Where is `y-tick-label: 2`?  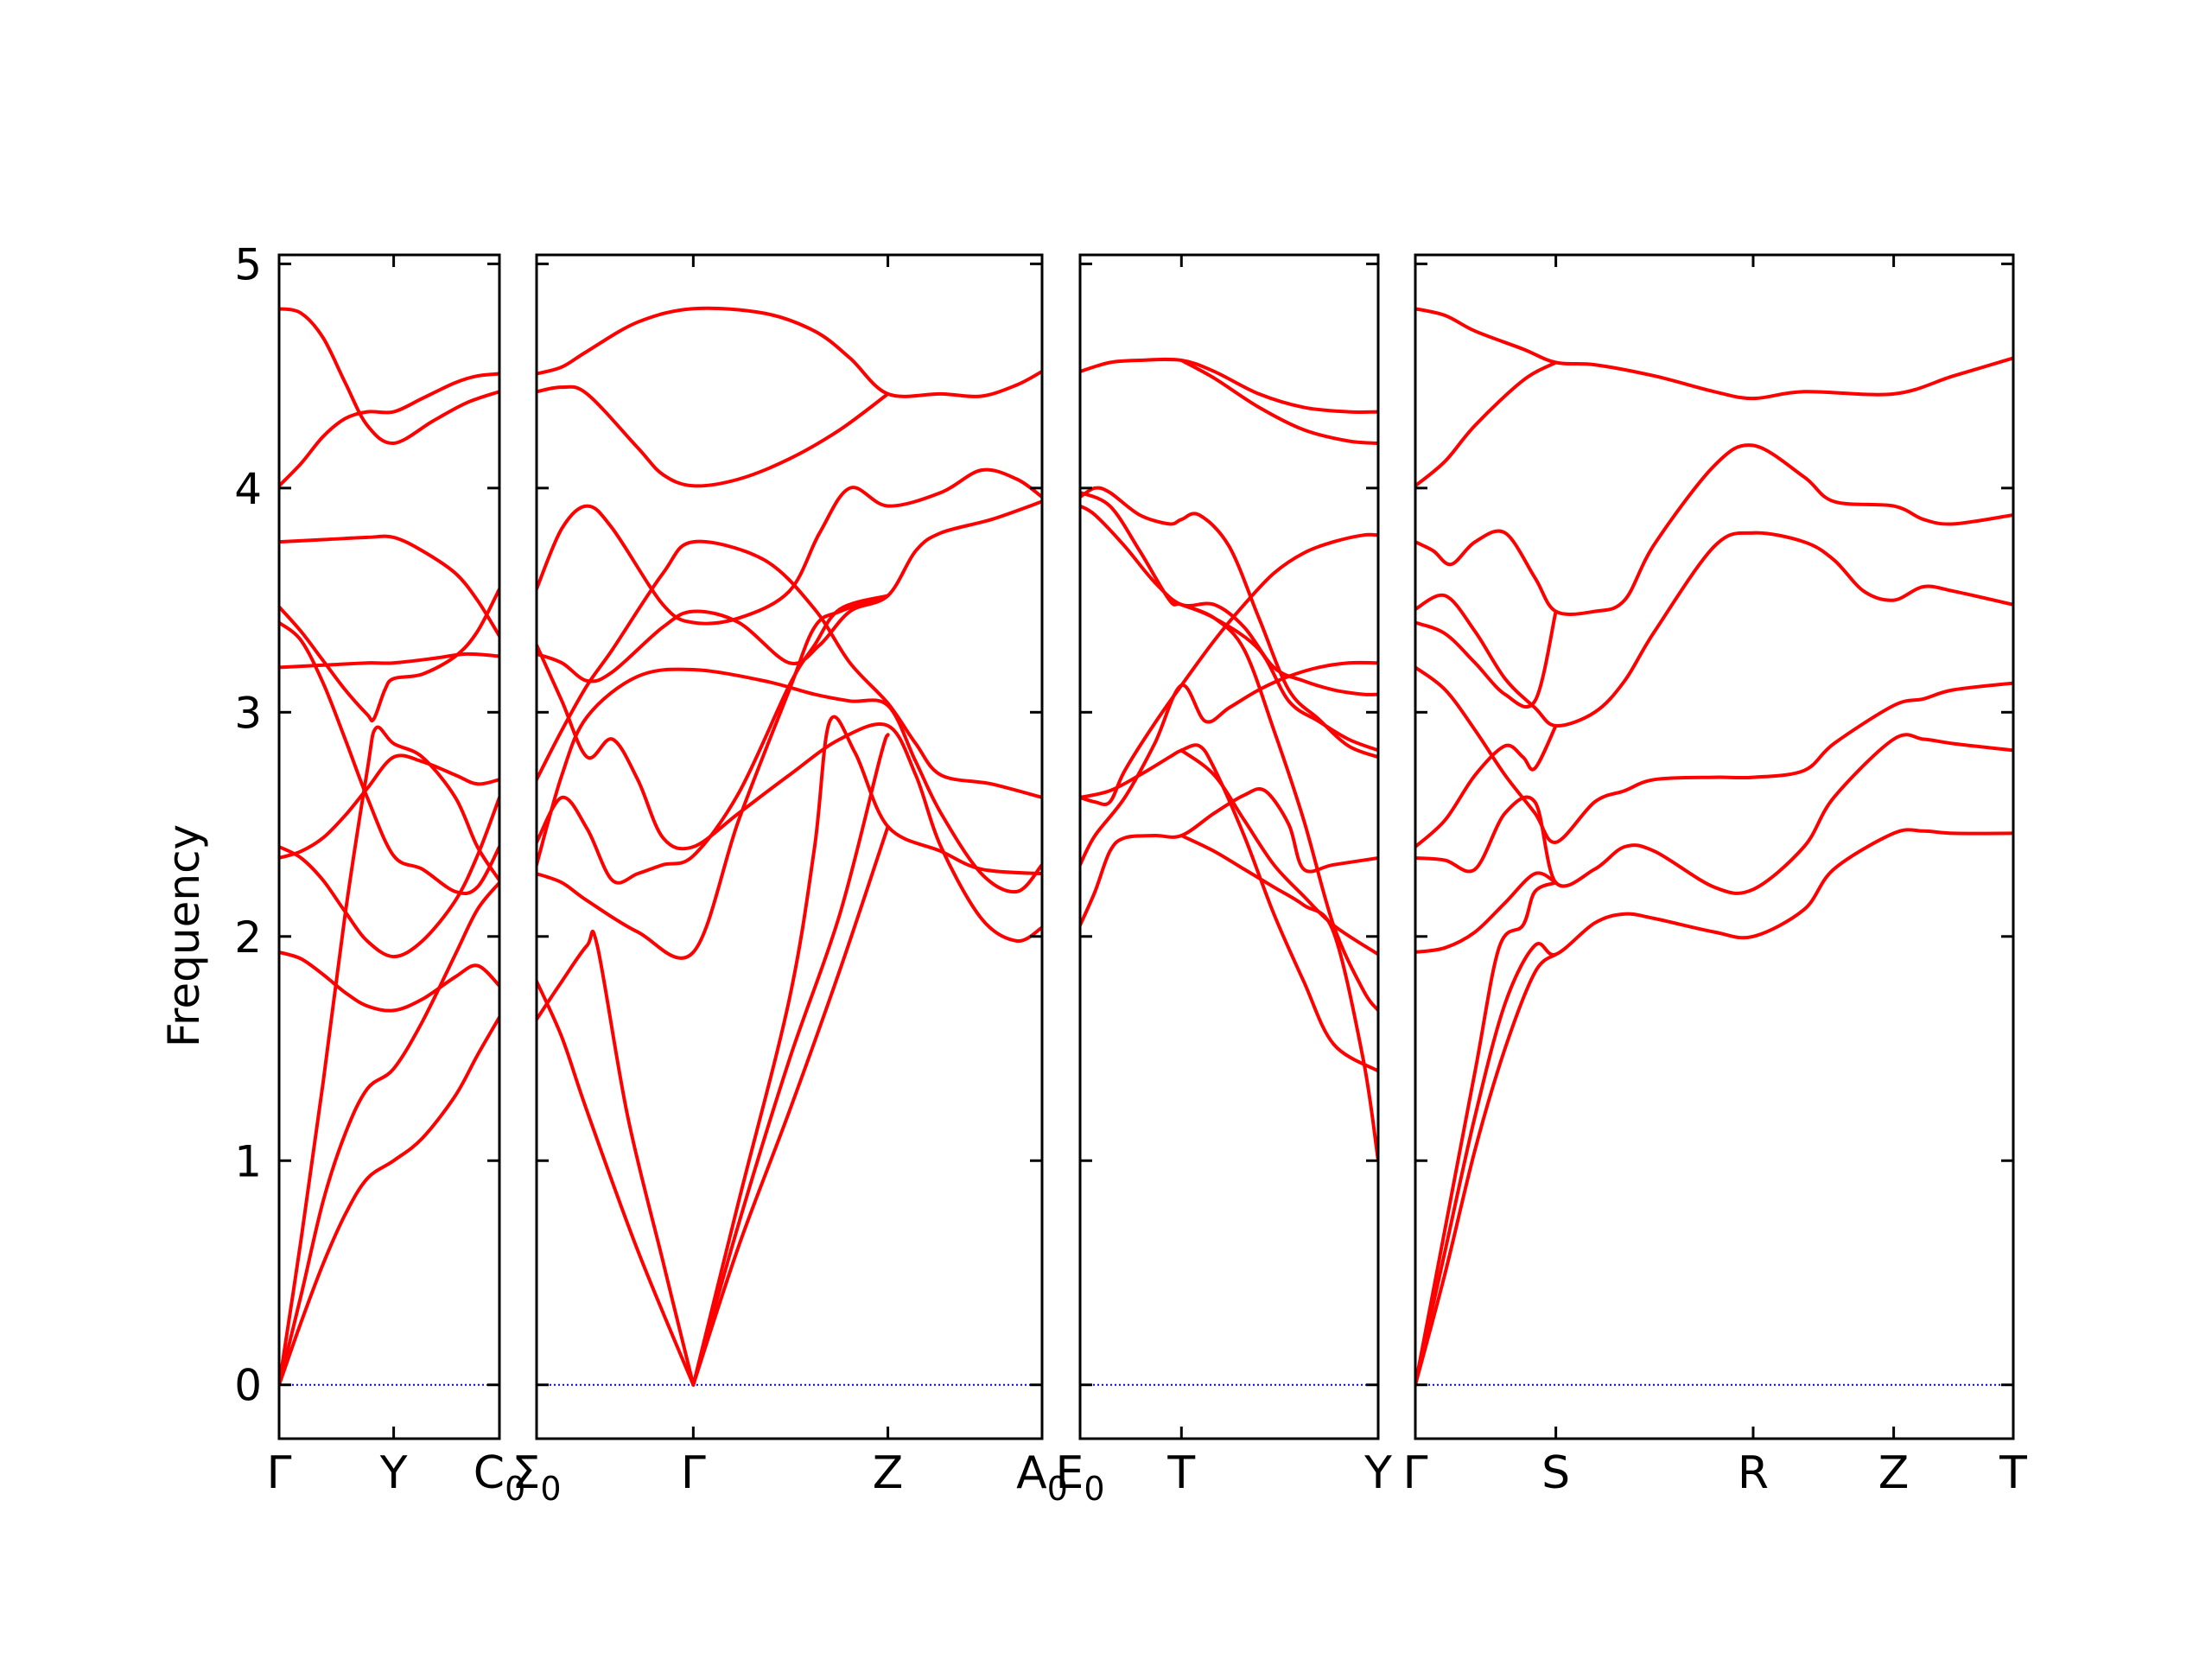 y-tick-label: 2 is located at coordinates (248, 937).